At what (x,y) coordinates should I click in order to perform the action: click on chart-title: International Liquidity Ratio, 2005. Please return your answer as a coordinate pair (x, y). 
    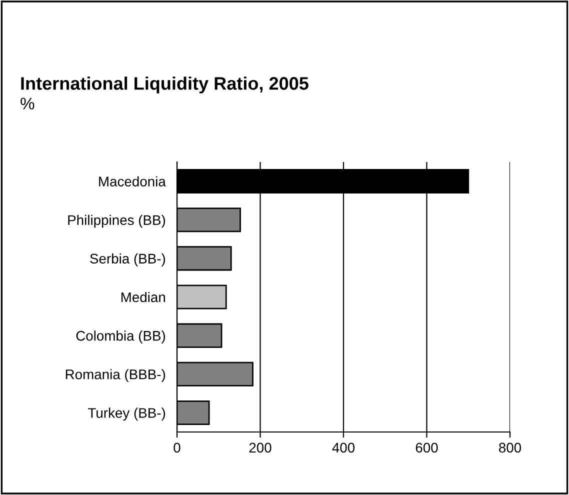
    Looking at the image, I should click on (164, 85).